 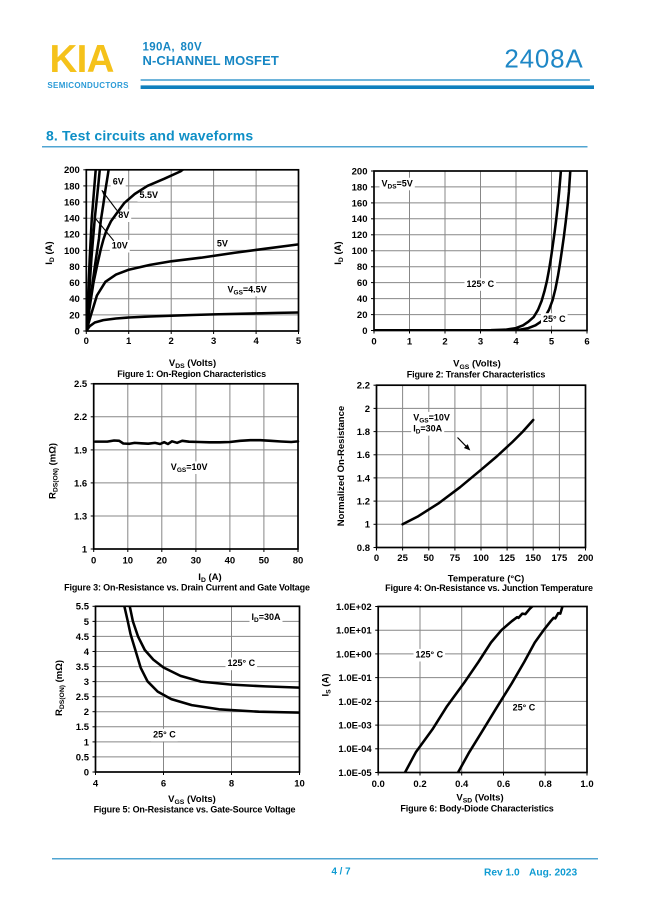 I want to click on svg-text: Normalized On-Resistance, so click(x=341, y=466).